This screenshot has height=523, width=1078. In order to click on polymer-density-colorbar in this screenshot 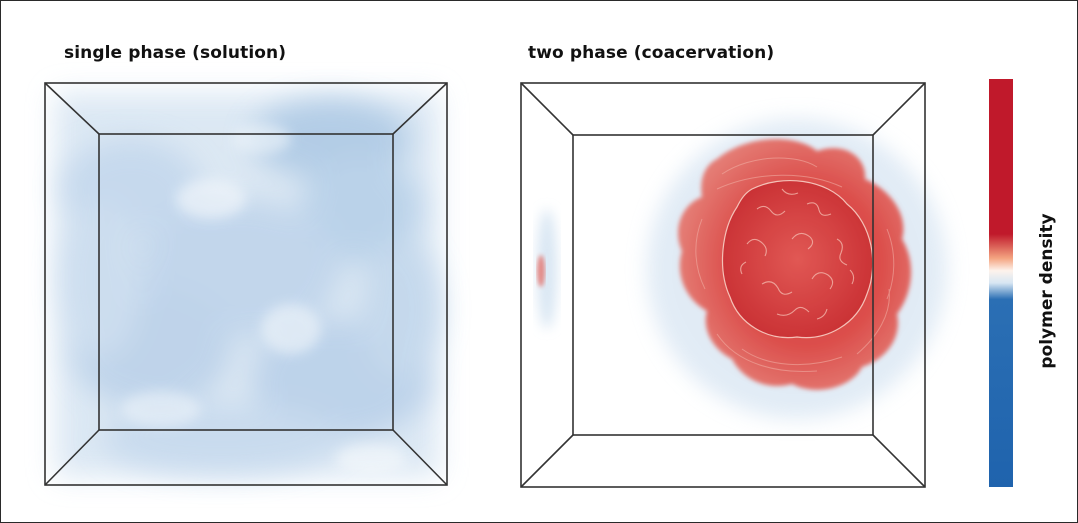, I will do `click(1001, 283)`.